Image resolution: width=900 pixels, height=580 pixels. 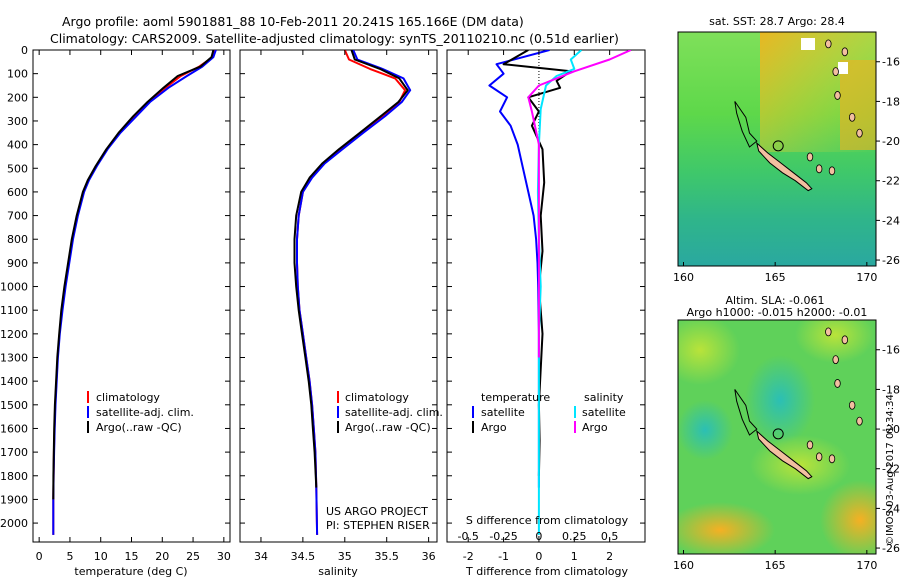 I want to click on difference-top-tick-label: 0.5, so click(x=610, y=536).